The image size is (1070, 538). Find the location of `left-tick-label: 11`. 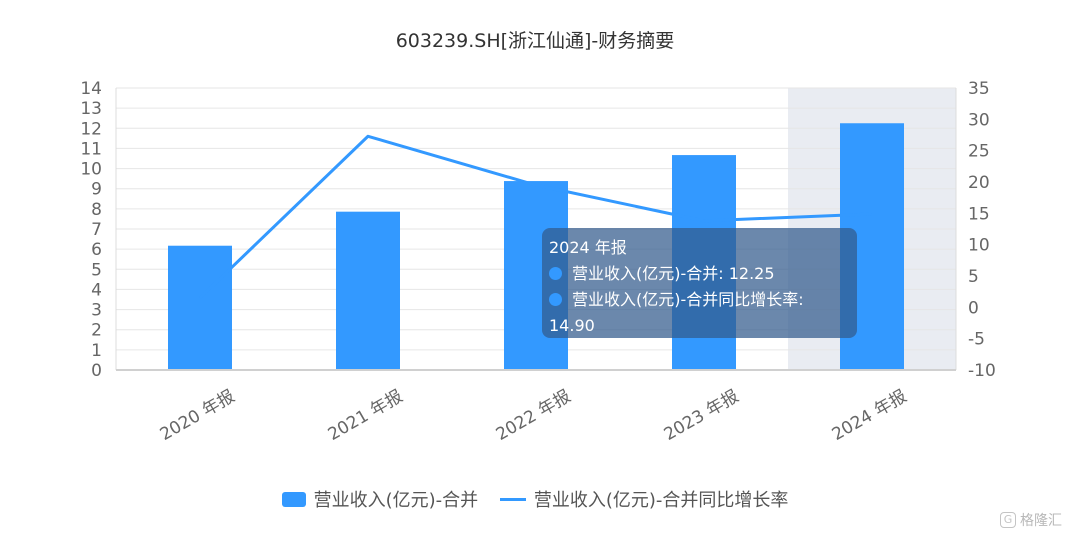

left-tick-label: 11 is located at coordinates (91, 149).